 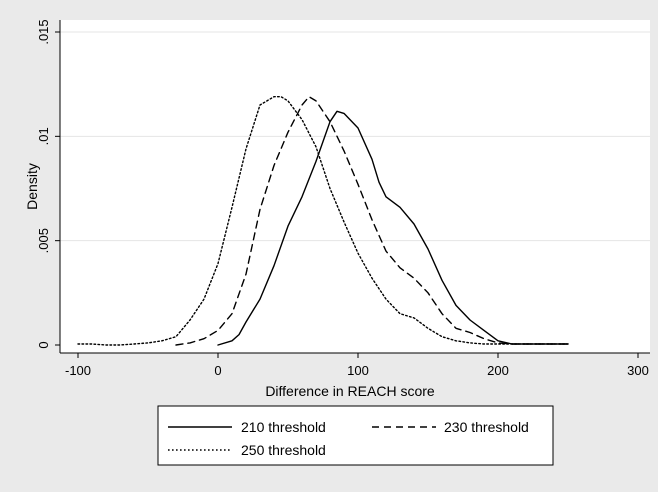 What do you see at coordinates (43, 31) in the screenshot?
I see `y-tick-label-3: .015` at bounding box center [43, 31].